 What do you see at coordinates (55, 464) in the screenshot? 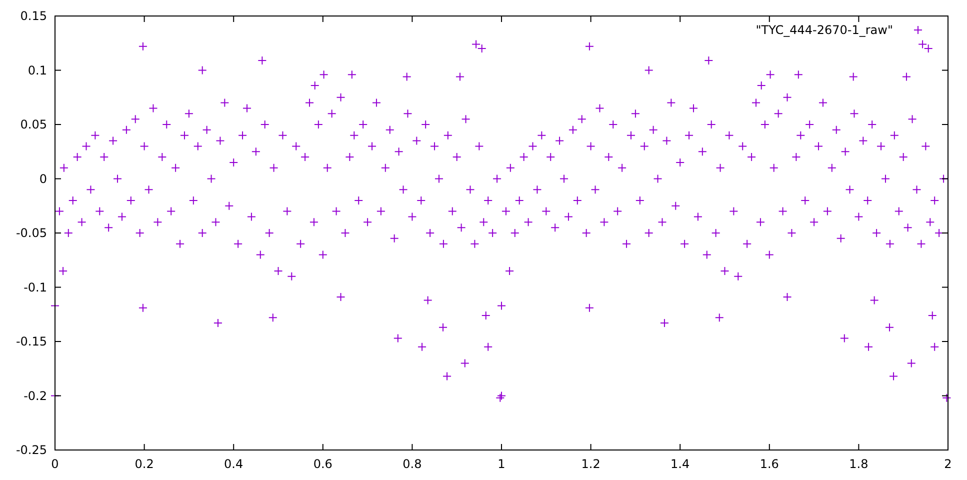
I see `x-tick-label: 0` at bounding box center [55, 464].